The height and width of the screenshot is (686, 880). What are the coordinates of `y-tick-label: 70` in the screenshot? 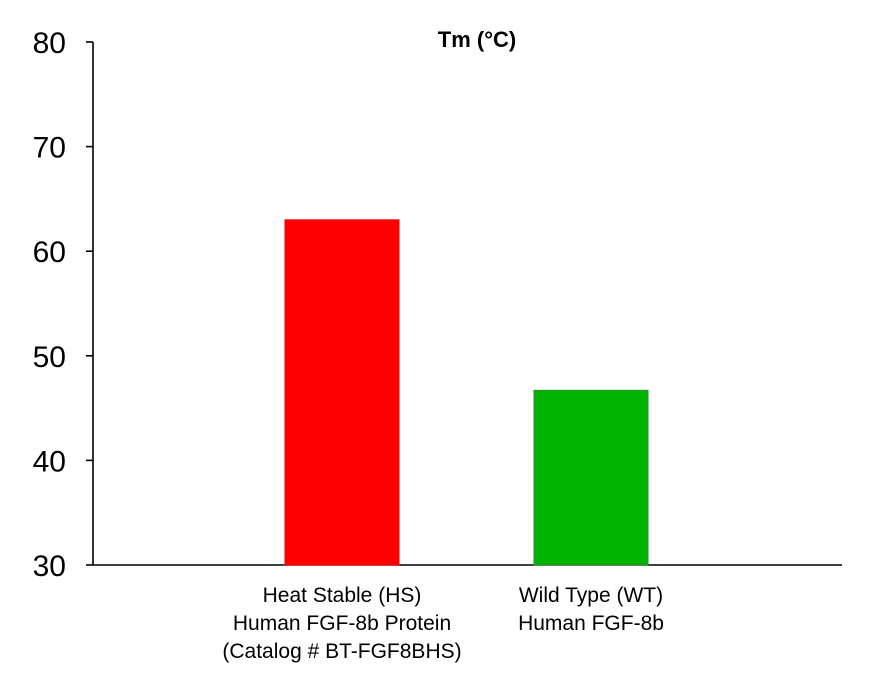 It's located at (49, 148).